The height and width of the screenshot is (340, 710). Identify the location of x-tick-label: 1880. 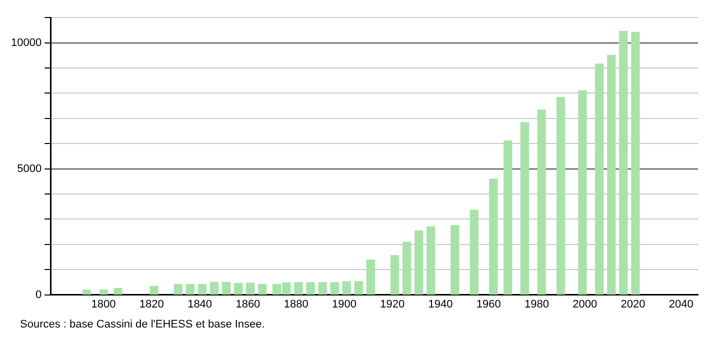
(296, 304).